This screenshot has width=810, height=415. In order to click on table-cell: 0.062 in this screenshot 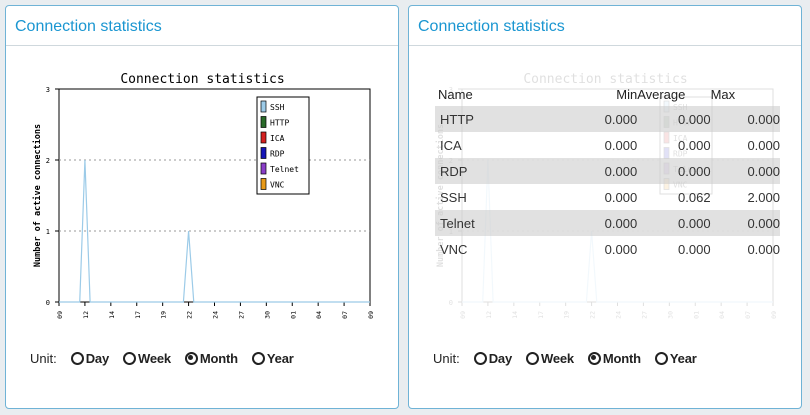, I will do `click(694, 197)`.